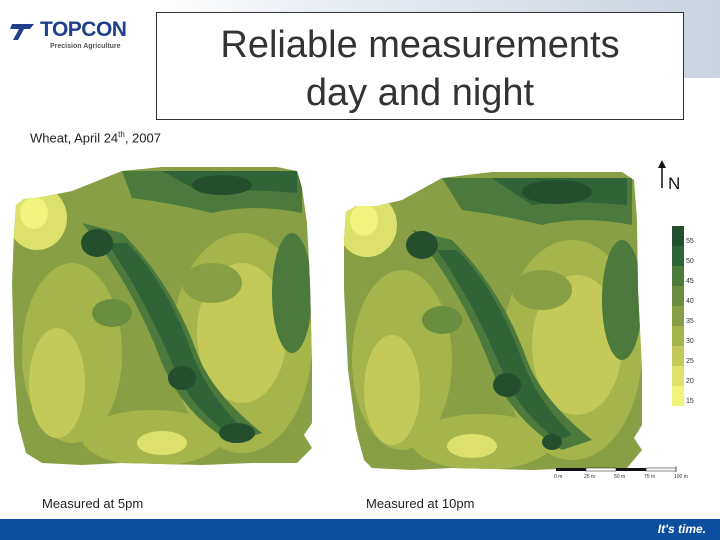 This screenshot has width=720, height=540. What do you see at coordinates (93, 503) in the screenshot?
I see `caption-5pm: Measured at 5pm` at bounding box center [93, 503].